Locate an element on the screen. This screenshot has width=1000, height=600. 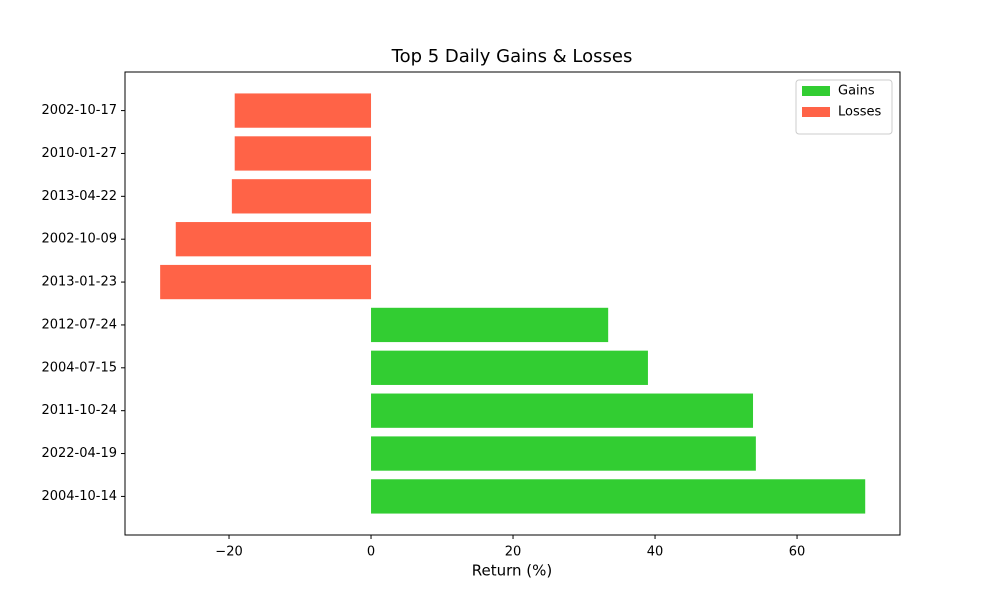
x-tick-label: 0 is located at coordinates (371, 552).